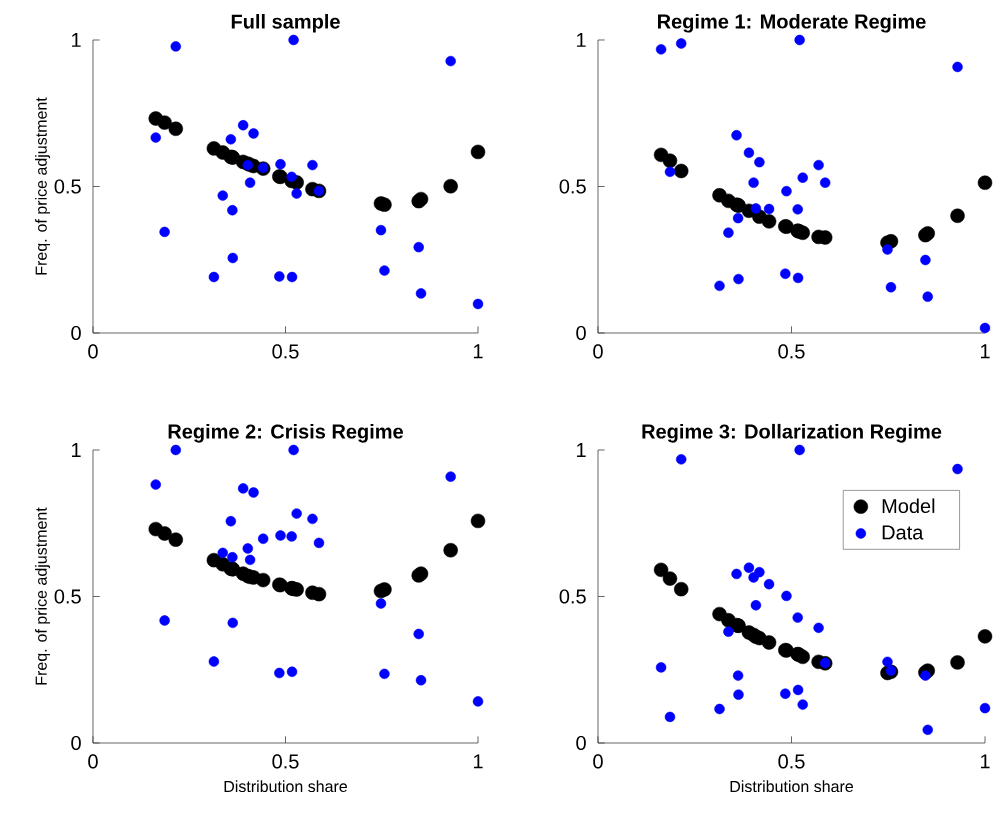 Image resolution: width=1006 pixels, height=821 pixels. Describe the element at coordinates (285, 23) in the screenshot. I see `chart-title: Full sample` at that location.